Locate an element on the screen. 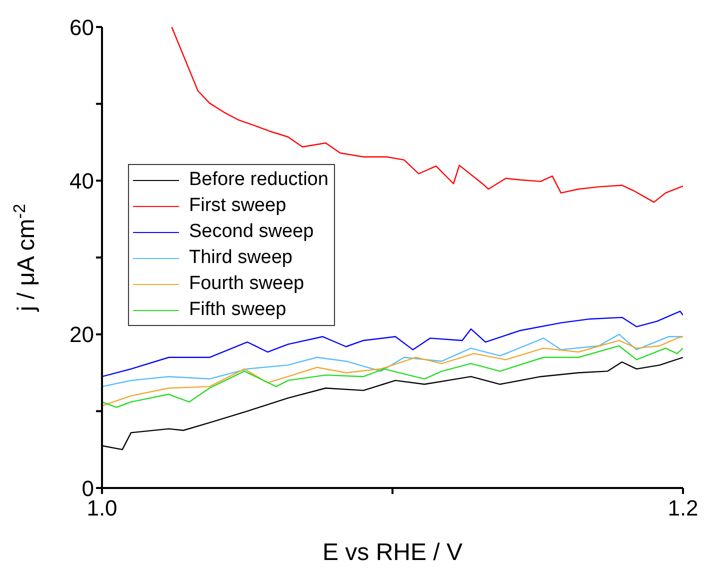 The width and height of the screenshot is (708, 576). legend-label: Fifth sweep is located at coordinates (237, 310).